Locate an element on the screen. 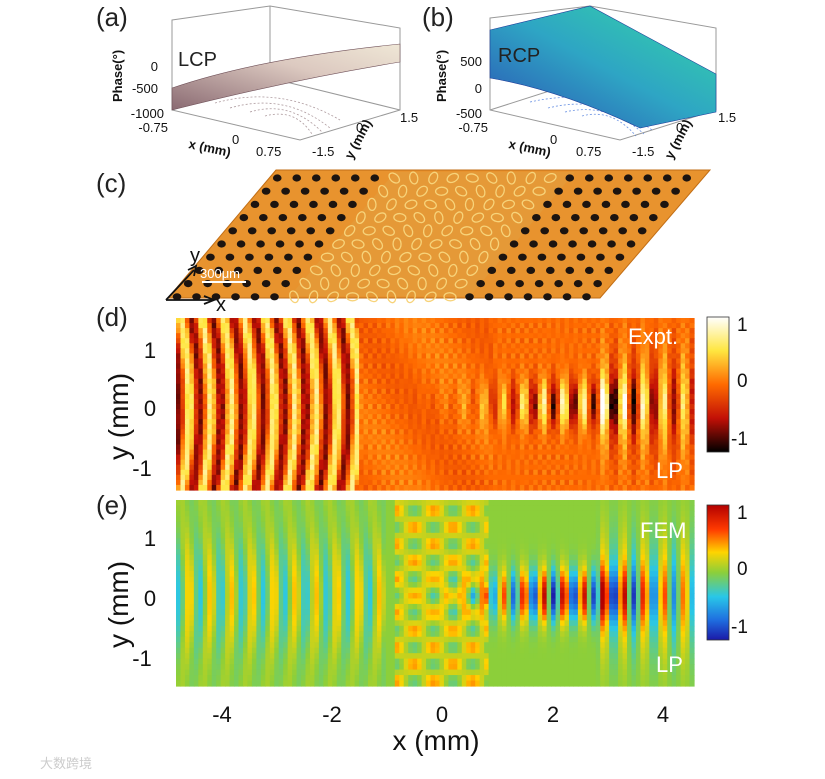 The width and height of the screenshot is (825, 779). panel-e-y-tick: 1 is located at coordinates (150, 538).